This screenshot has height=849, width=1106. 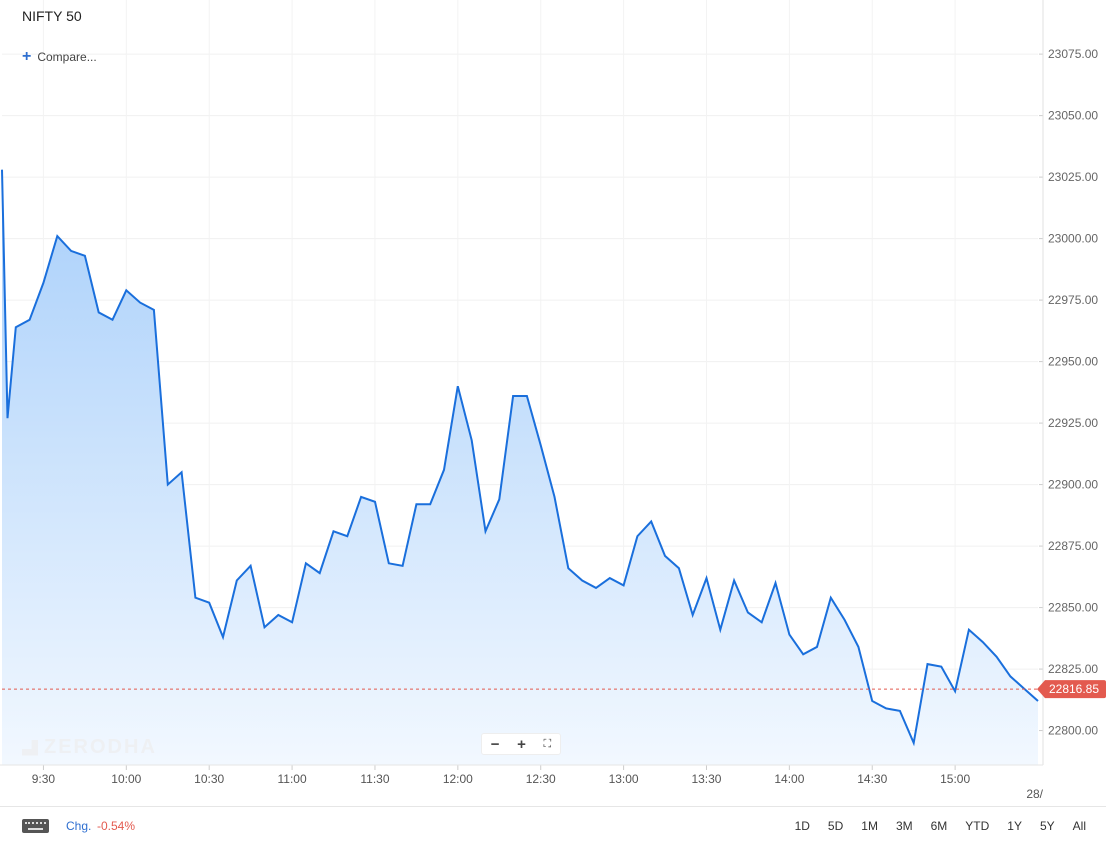 I want to click on y-tick-label: 22925.00, so click(x=1073, y=423).